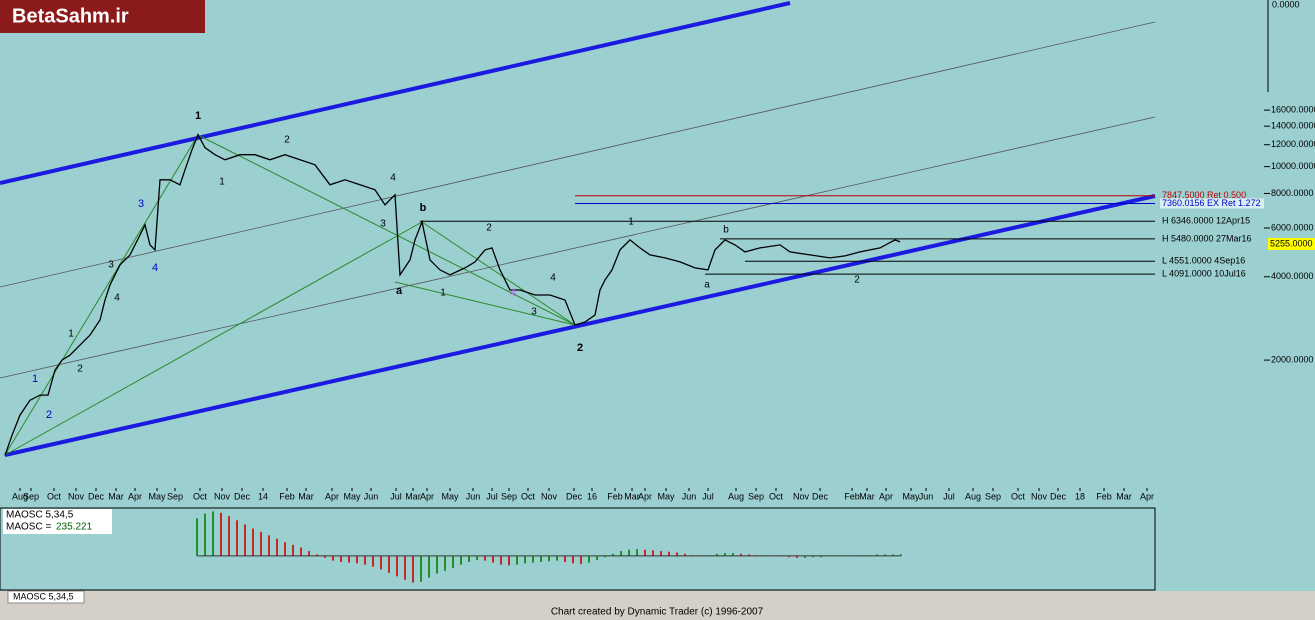 This screenshot has width=1315, height=620. What do you see at coordinates (70, 16) in the screenshot?
I see `logo: BetaSahm.ir` at bounding box center [70, 16].